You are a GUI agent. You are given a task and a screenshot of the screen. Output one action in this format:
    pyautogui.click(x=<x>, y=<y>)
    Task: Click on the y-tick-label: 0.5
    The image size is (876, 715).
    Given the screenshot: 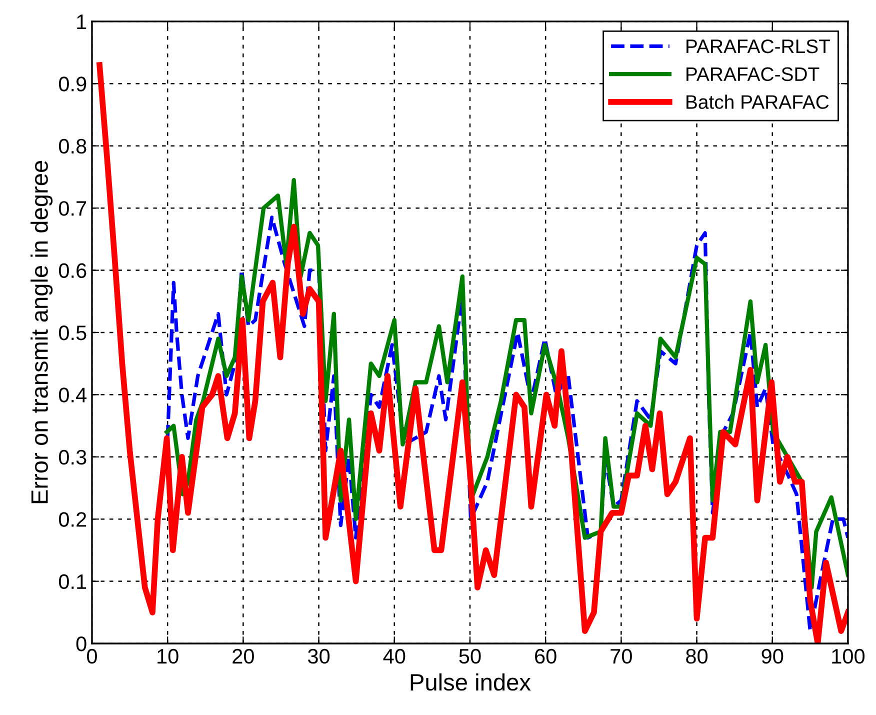 What is the action you would take?
    pyautogui.click(x=72, y=332)
    